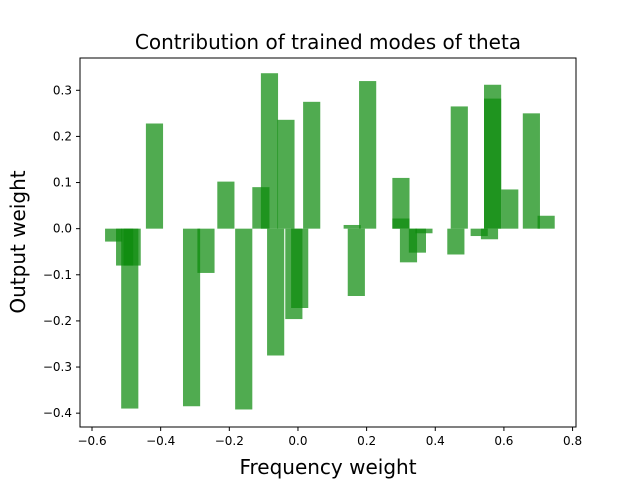 Image resolution: width=640 pixels, height=480 pixels. What do you see at coordinates (62, 136) in the screenshot?
I see `y-tick-label: 0.2` at bounding box center [62, 136].